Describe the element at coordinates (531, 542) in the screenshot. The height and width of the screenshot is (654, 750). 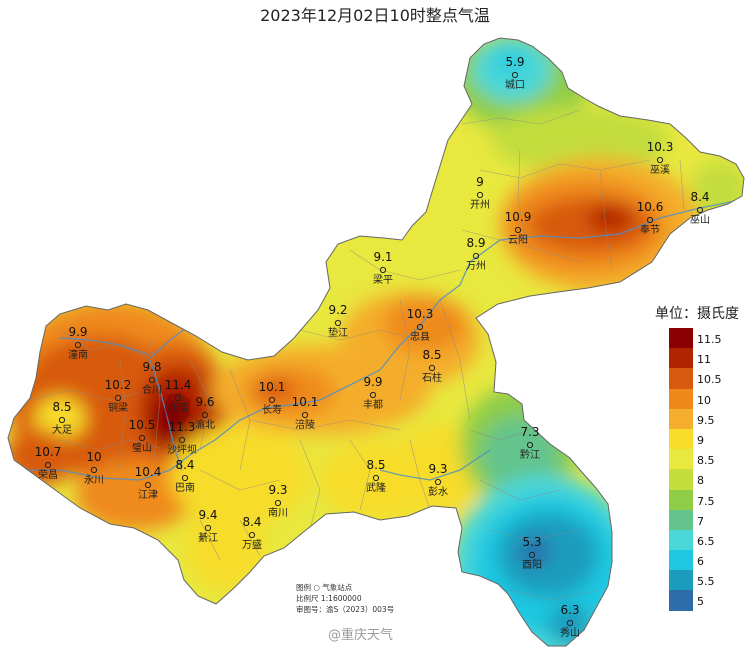
I see `station-value: 5.3` at that location.